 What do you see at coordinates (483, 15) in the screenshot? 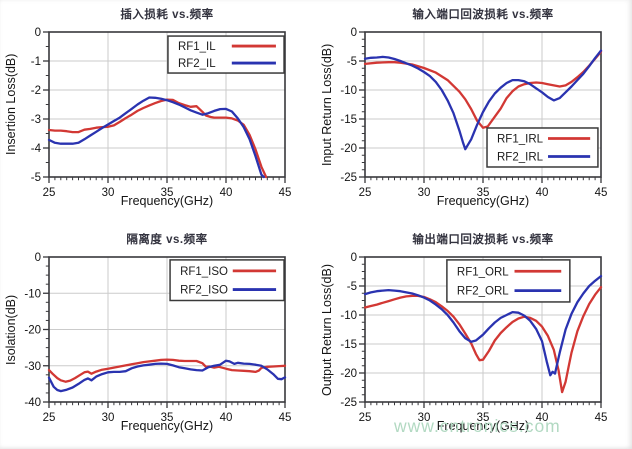
I see `chart-title: 输入端口回波损耗 vs.频率` at bounding box center [483, 15].